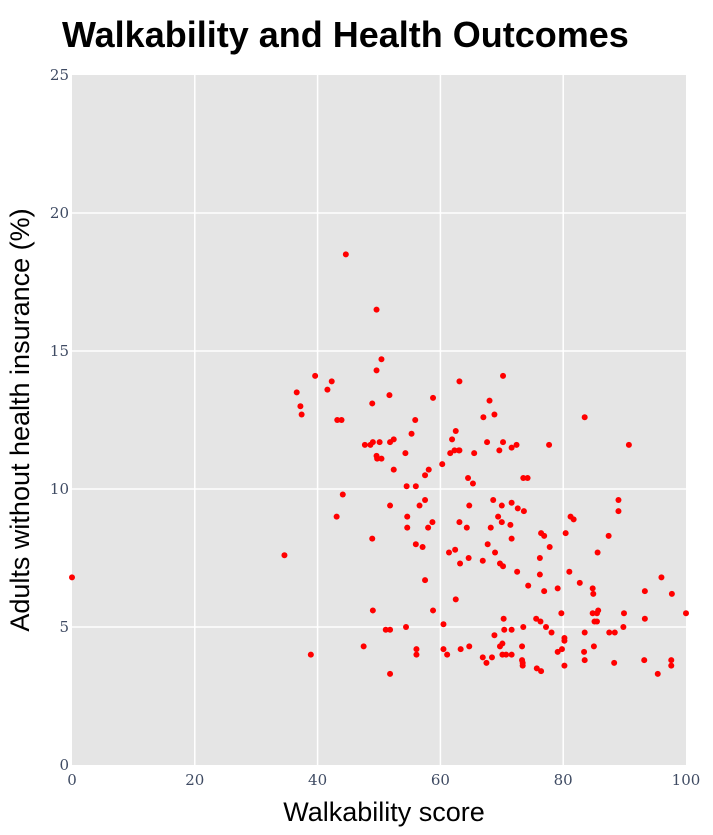 The width and height of the screenshot is (713, 835). Describe the element at coordinates (59, 351) in the screenshot. I see `y-tick-label: 15` at that location.